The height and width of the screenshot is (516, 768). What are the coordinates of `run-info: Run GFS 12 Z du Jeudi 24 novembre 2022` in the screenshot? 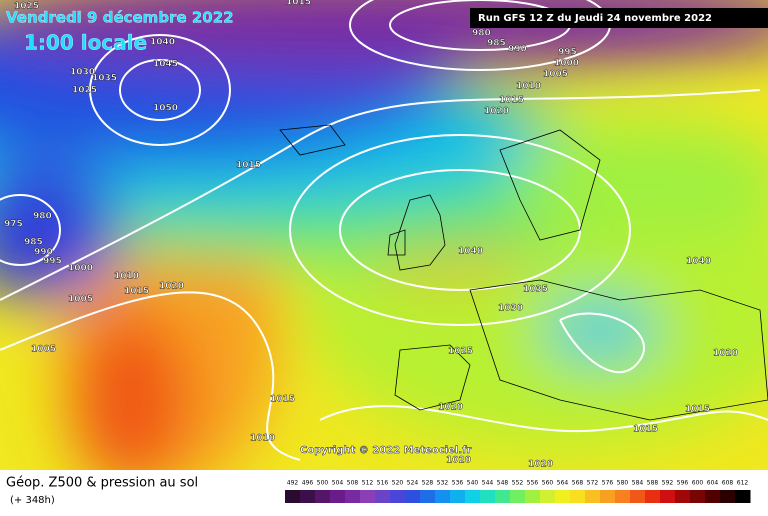 It's located at (595, 18).